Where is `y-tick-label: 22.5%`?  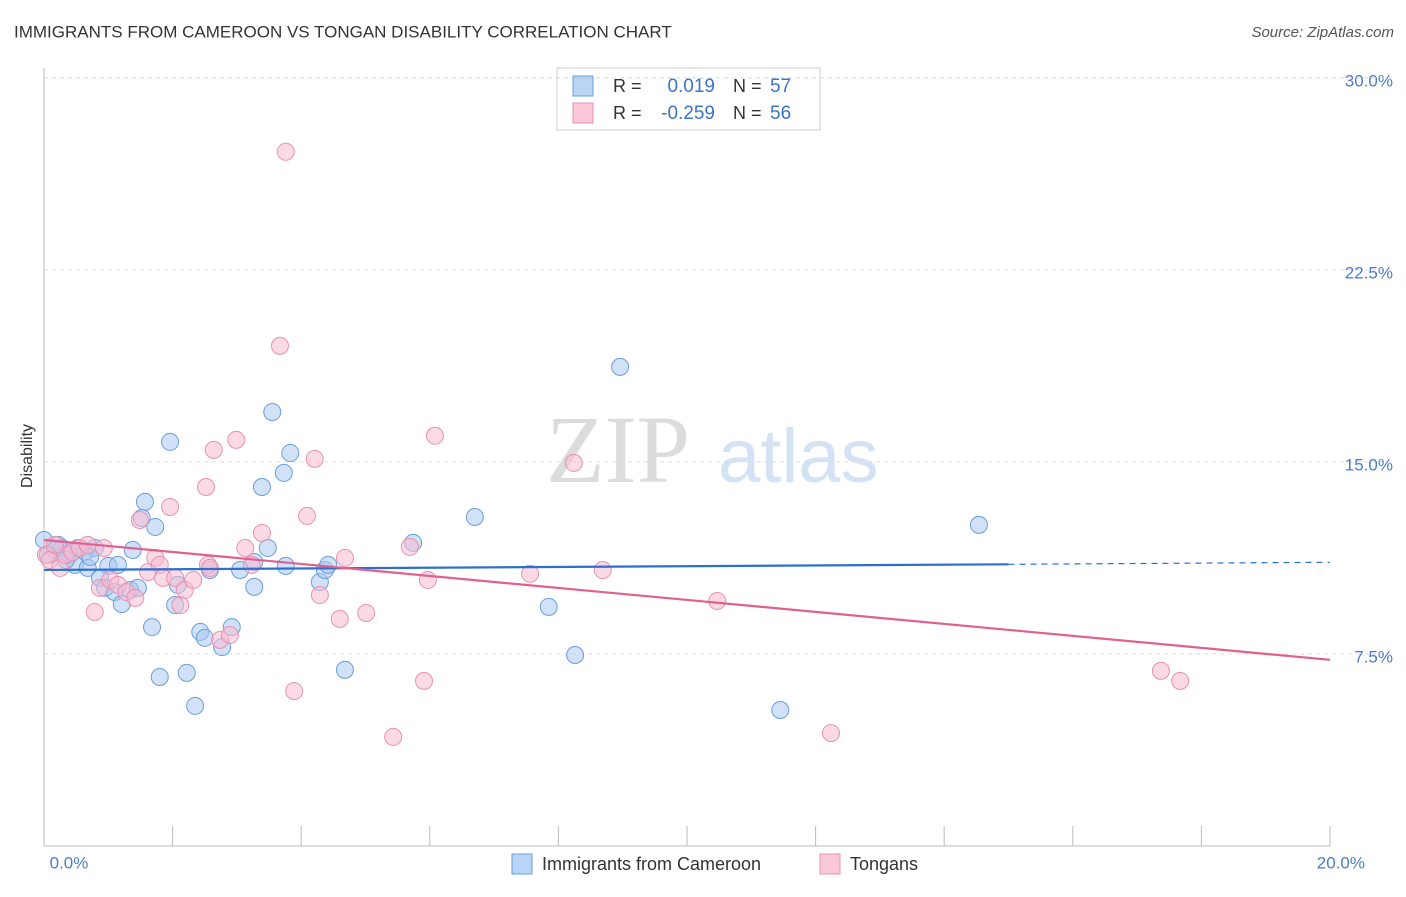 y-tick-label: 22.5% is located at coordinates (1369, 272).